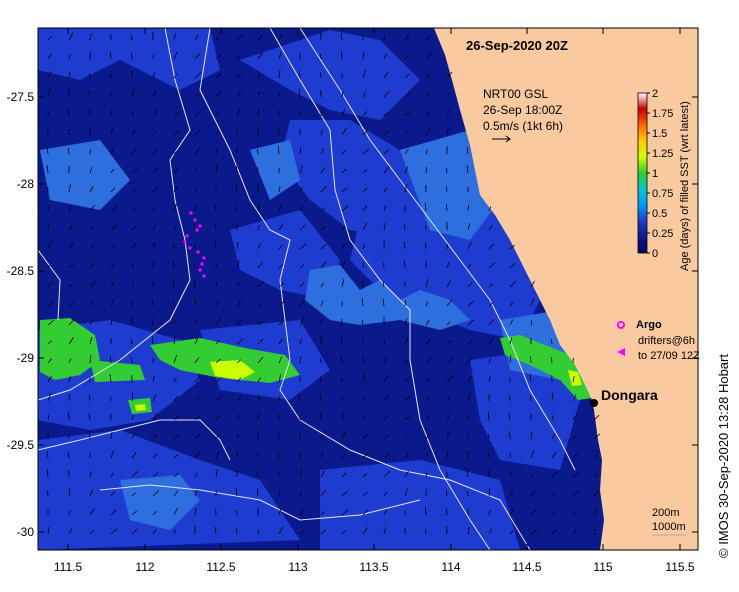 Image resolution: width=739 pixels, height=592 pixels. Describe the element at coordinates (662, 234) in the screenshot. I see `colorbar-tick-label: 0.25` at that location.